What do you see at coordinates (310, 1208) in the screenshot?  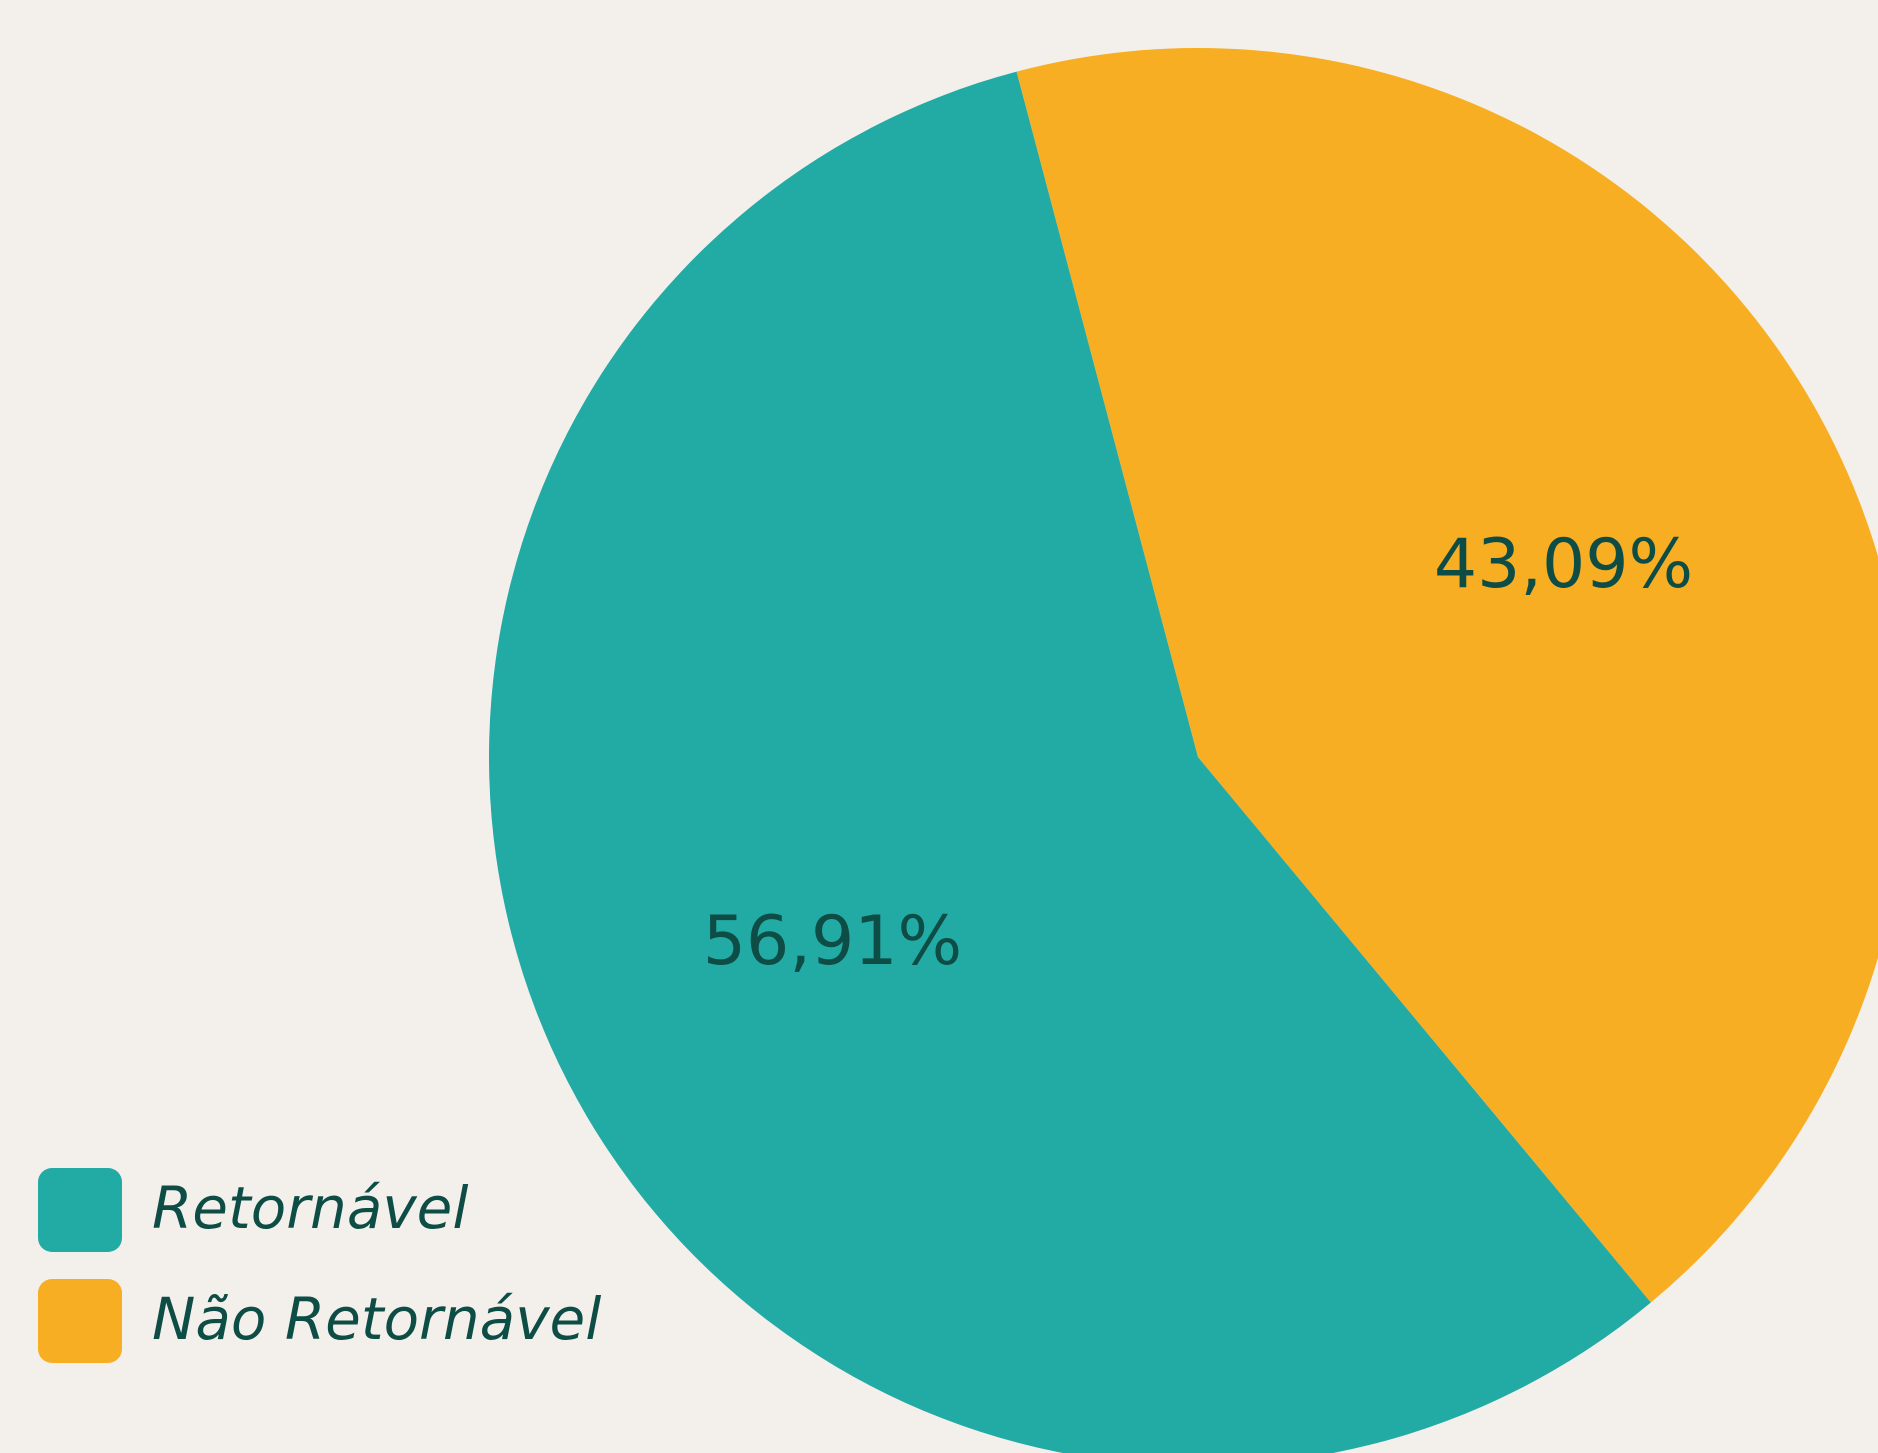 I see `legend-label: Retornável` at bounding box center [310, 1208].